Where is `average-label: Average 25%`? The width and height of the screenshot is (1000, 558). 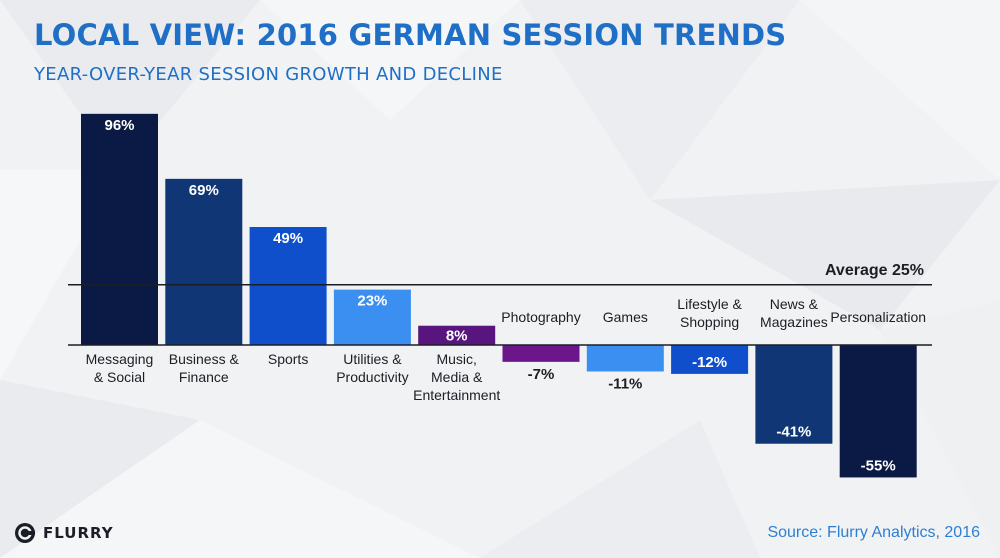 average-label: Average 25% is located at coordinates (874, 270).